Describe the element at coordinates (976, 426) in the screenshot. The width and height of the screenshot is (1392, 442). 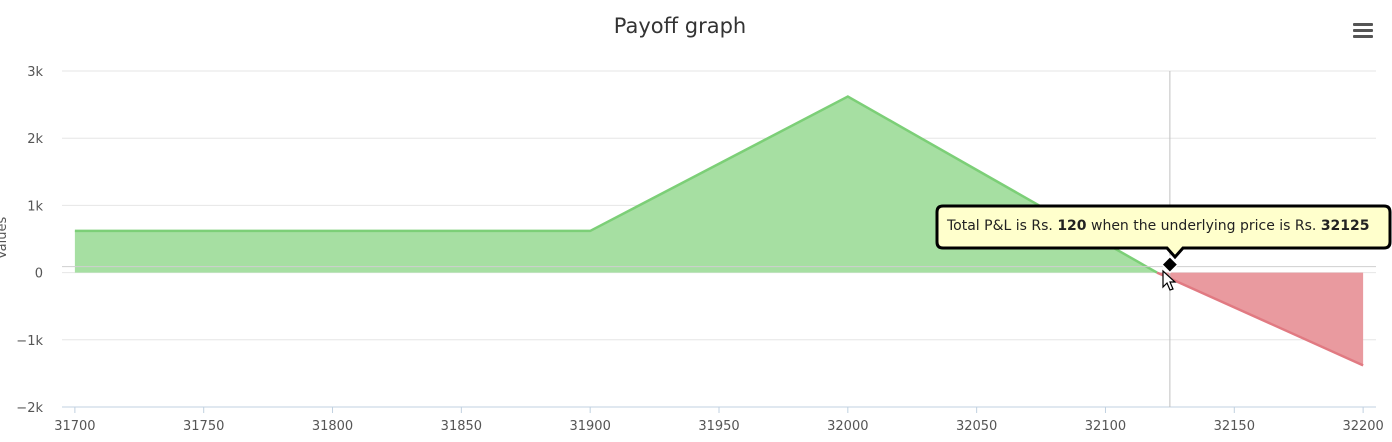
I see `x-tick-label: 32050` at that location.